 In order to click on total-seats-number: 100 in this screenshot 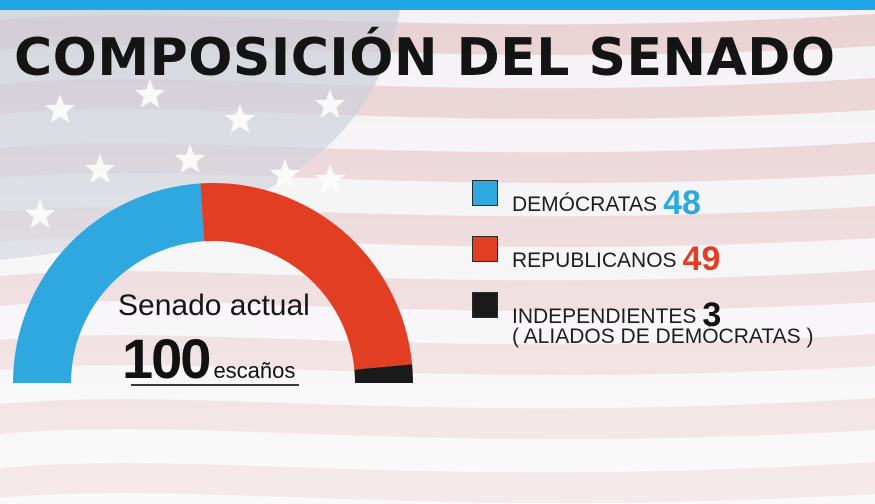, I will do `click(166, 358)`.